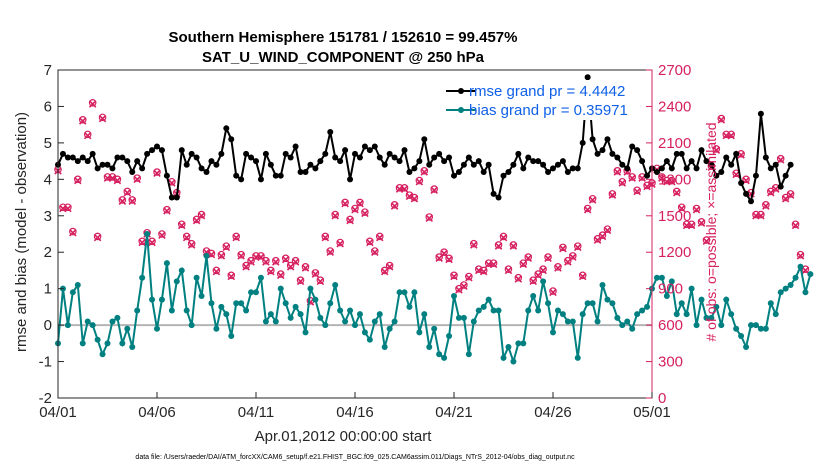  I want to click on legend-box, so click(542, 100).